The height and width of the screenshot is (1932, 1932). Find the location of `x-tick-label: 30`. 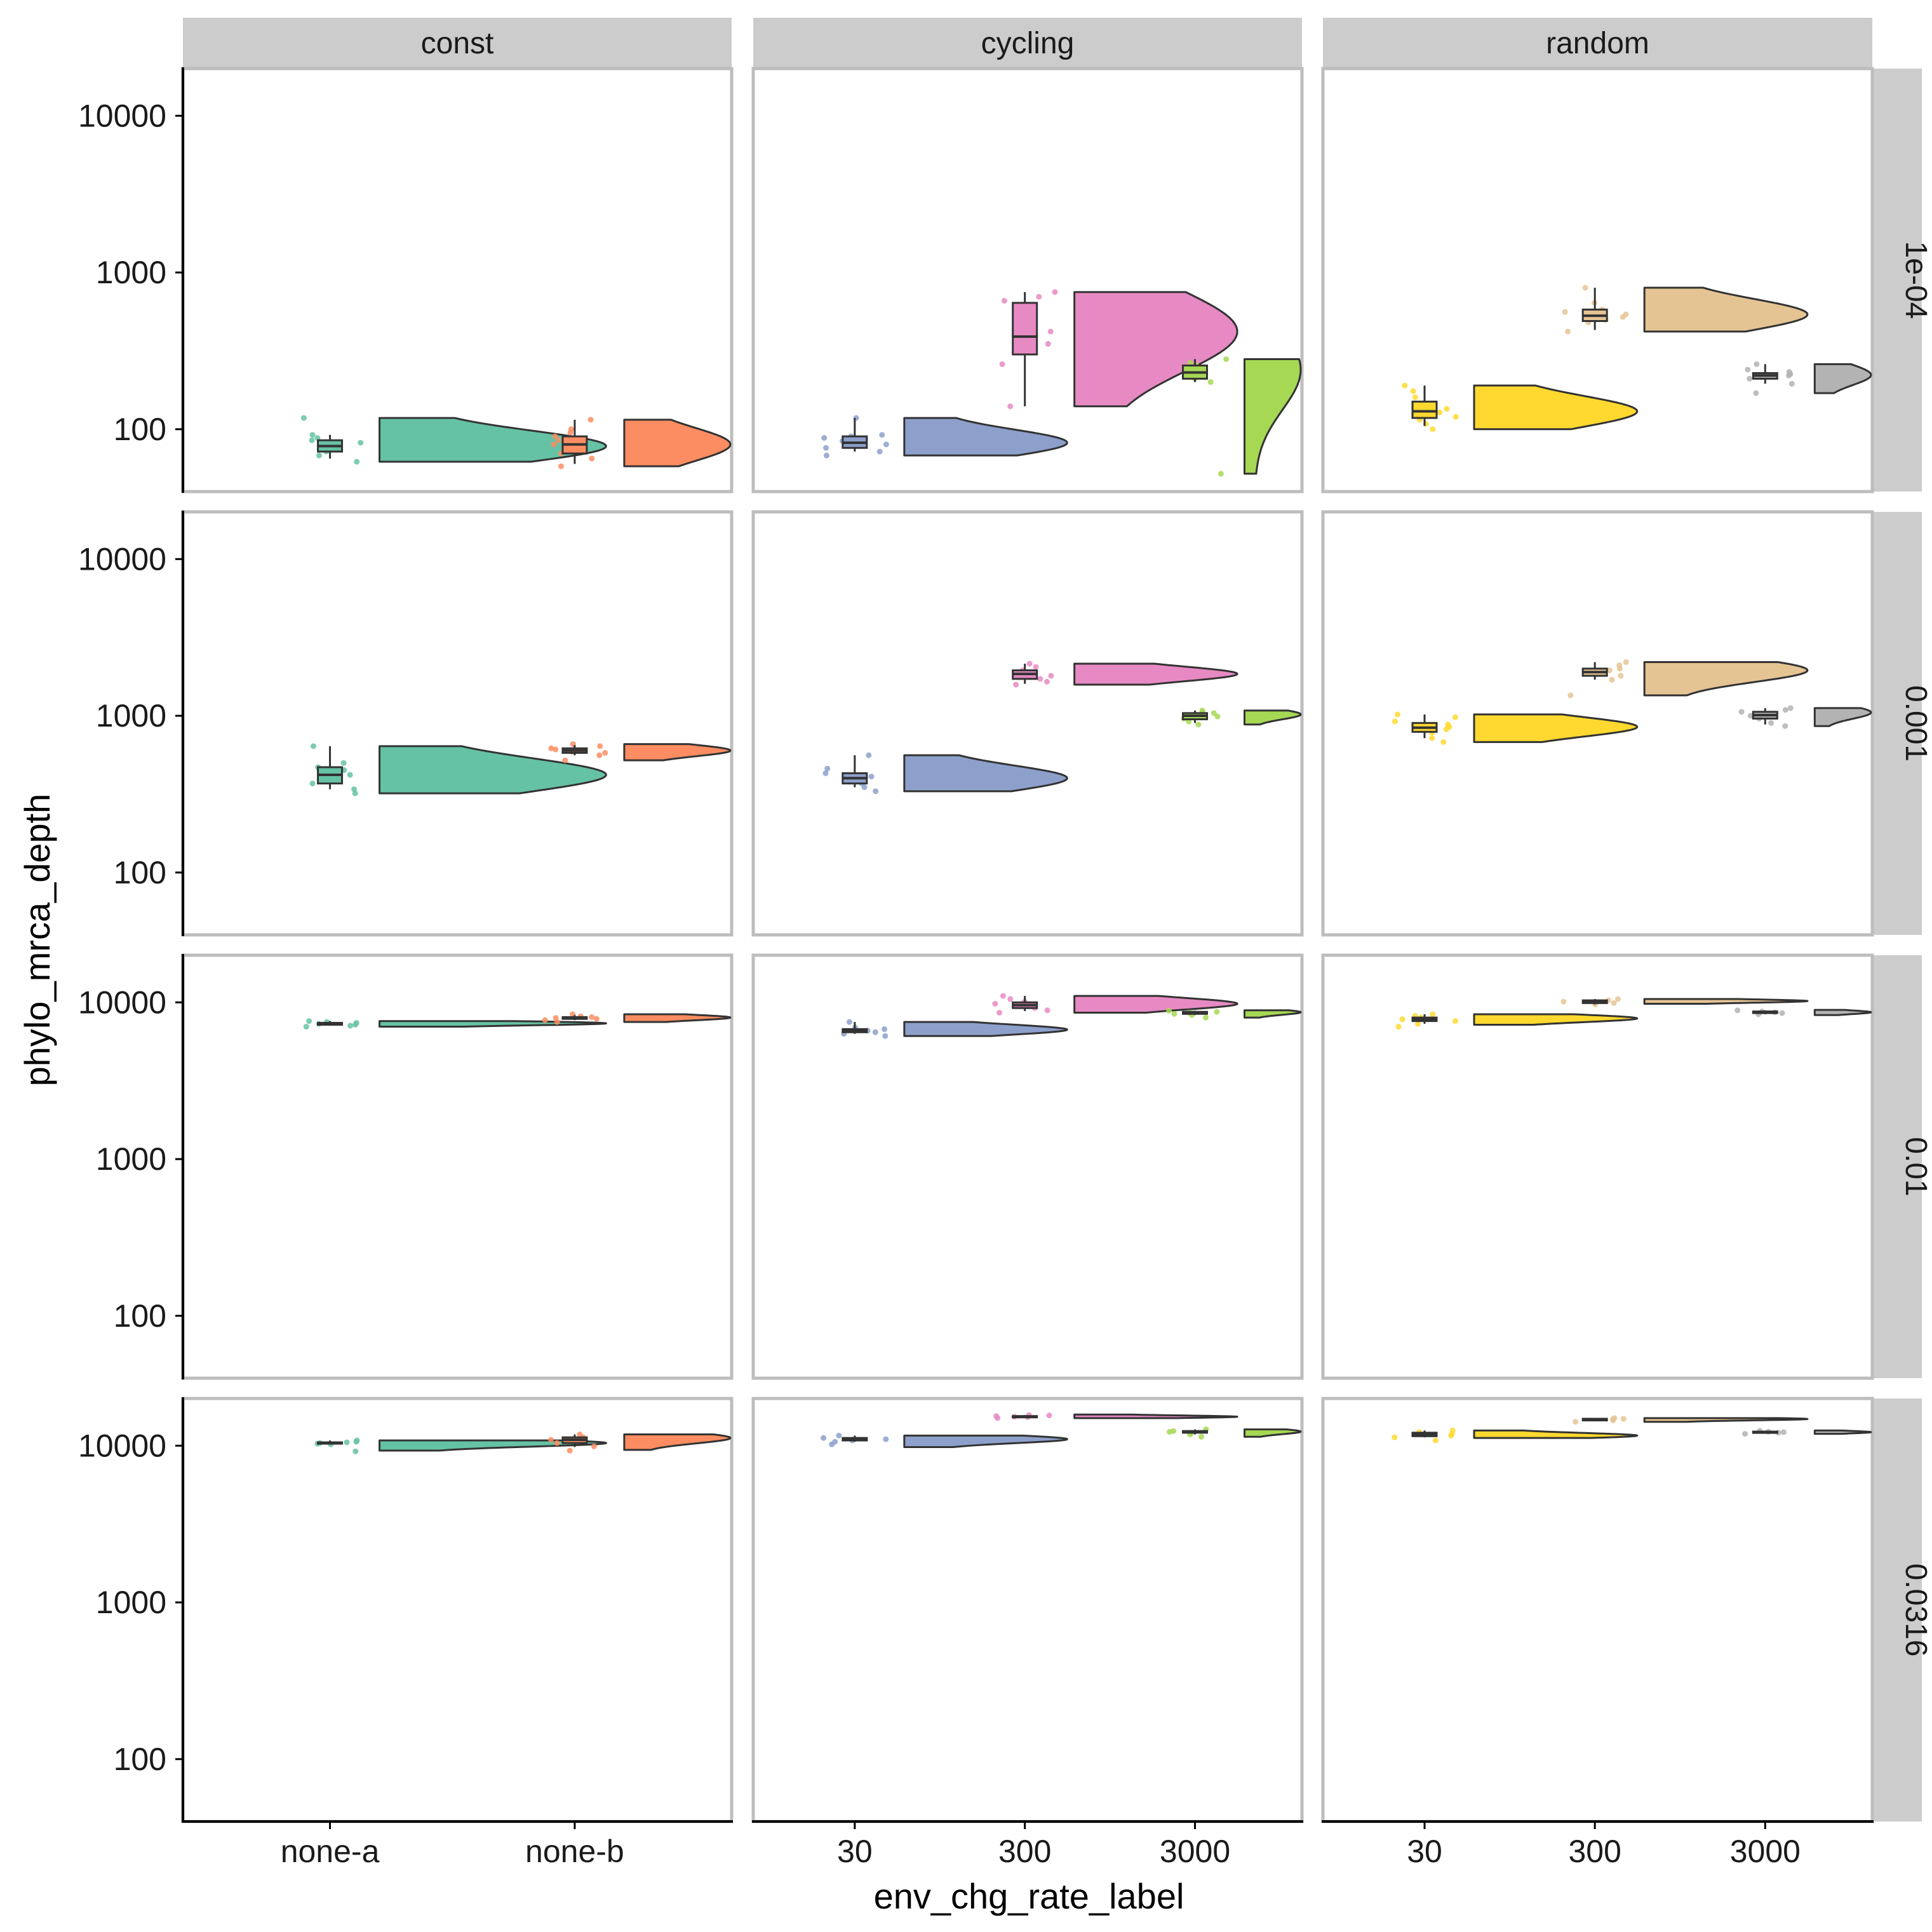

x-tick-label: 30 is located at coordinates (855, 1851).